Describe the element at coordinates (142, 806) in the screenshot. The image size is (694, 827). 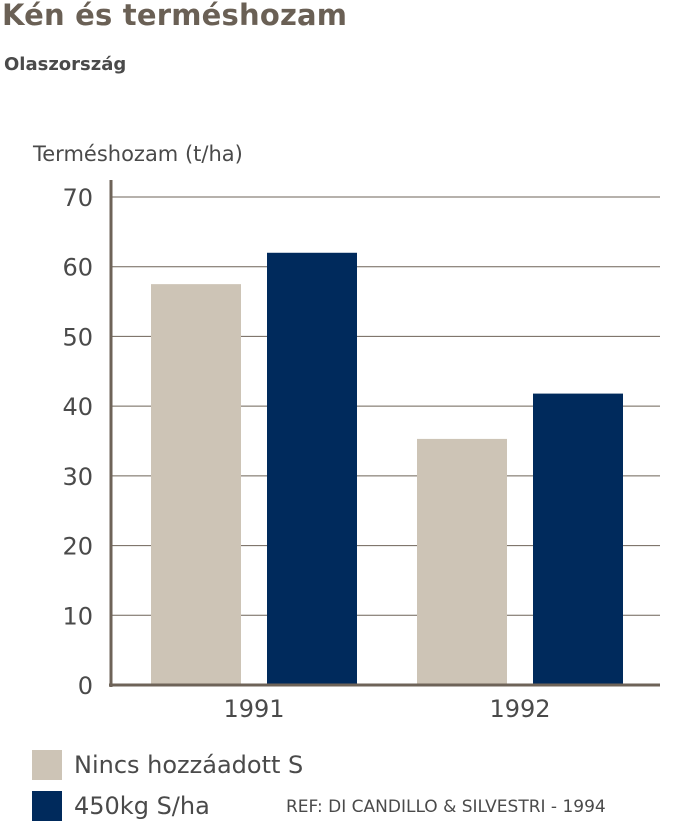
I see `legend-label-sulfur-450: 450kg S/ha` at that location.